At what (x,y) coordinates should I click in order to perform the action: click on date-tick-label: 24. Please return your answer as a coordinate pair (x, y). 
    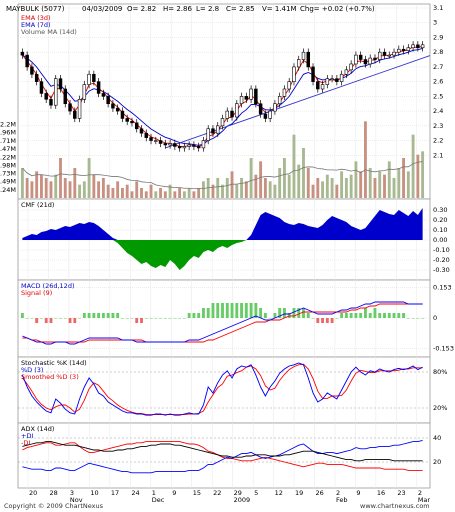
    Looking at the image, I should click on (135, 493).